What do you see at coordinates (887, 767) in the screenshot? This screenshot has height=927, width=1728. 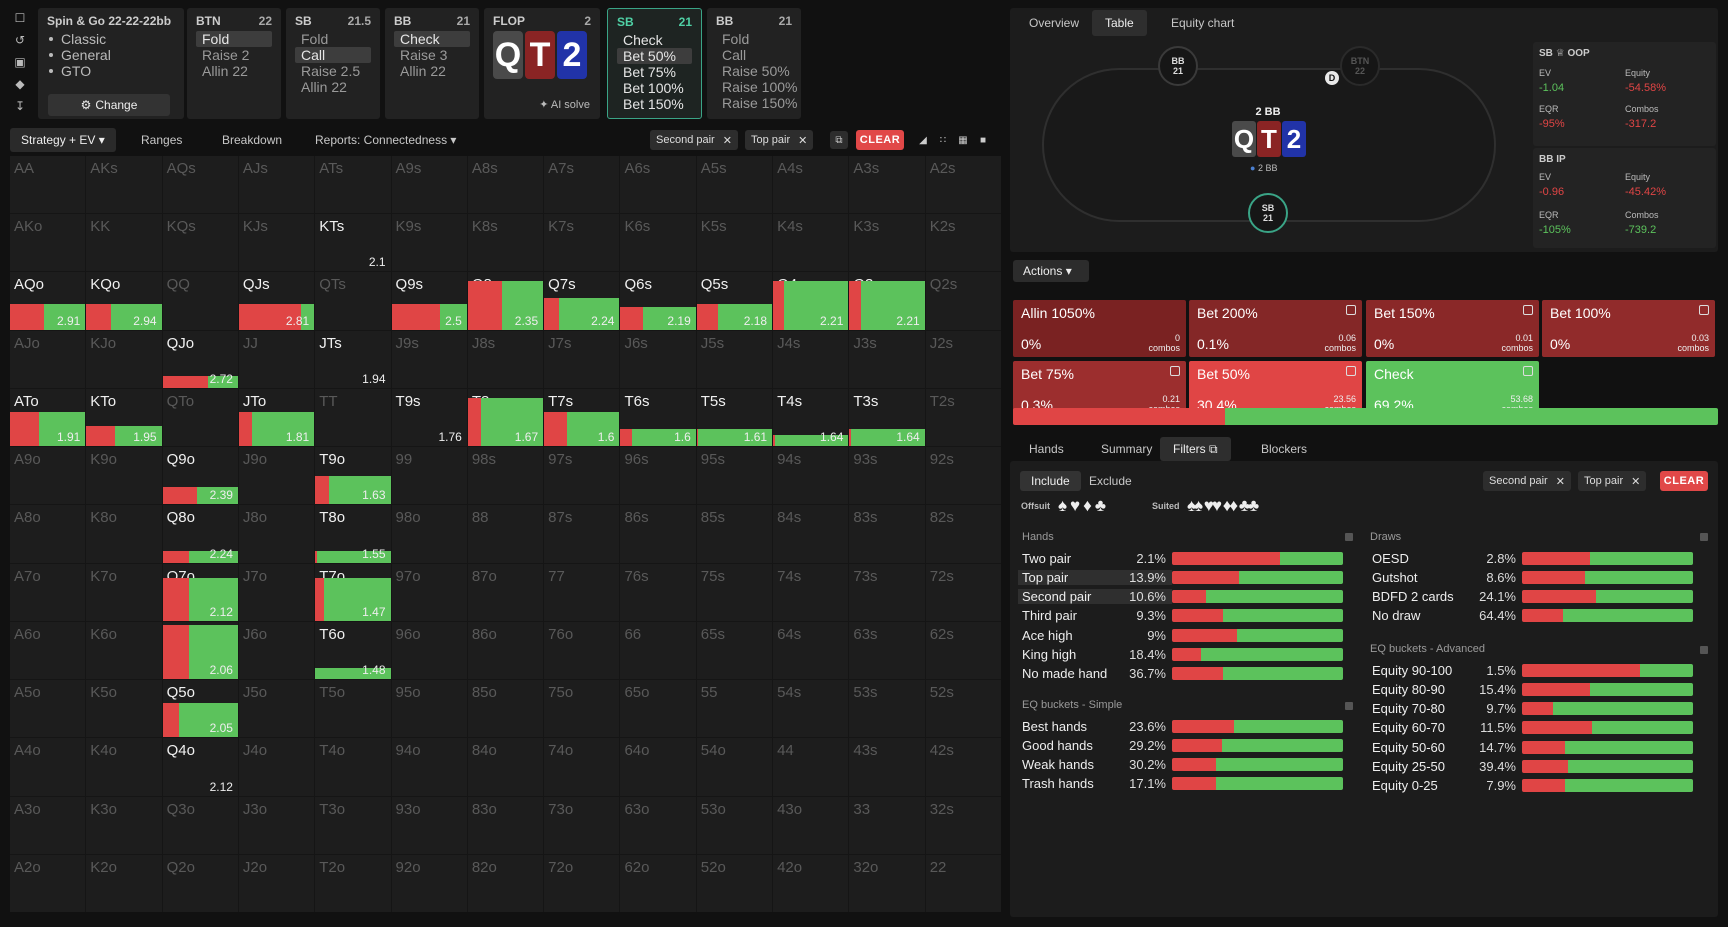 I see `hand-cell: 43s` at bounding box center [887, 767].